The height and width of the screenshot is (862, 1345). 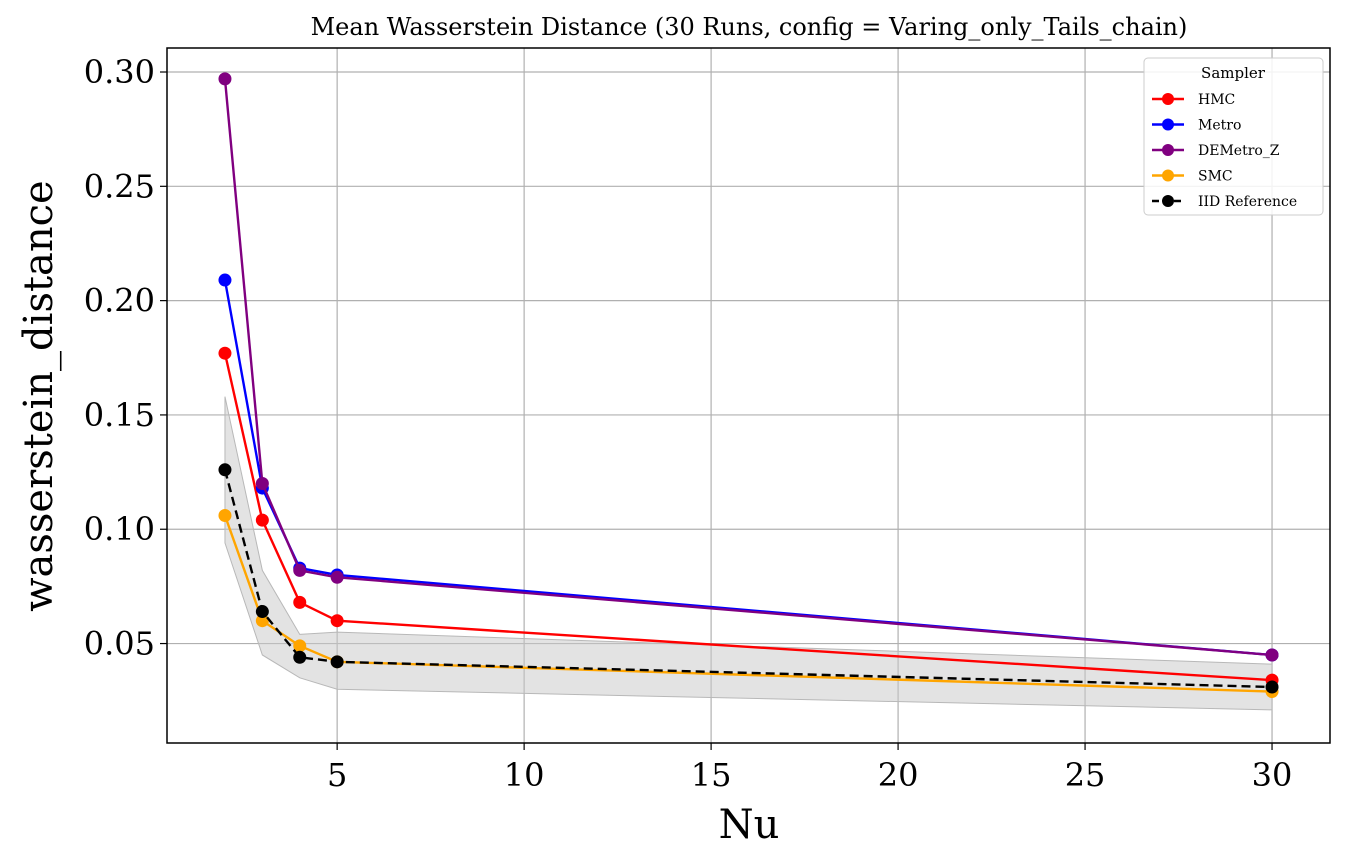 I want to click on y-tick-label: 0.15, so click(x=119, y=415).